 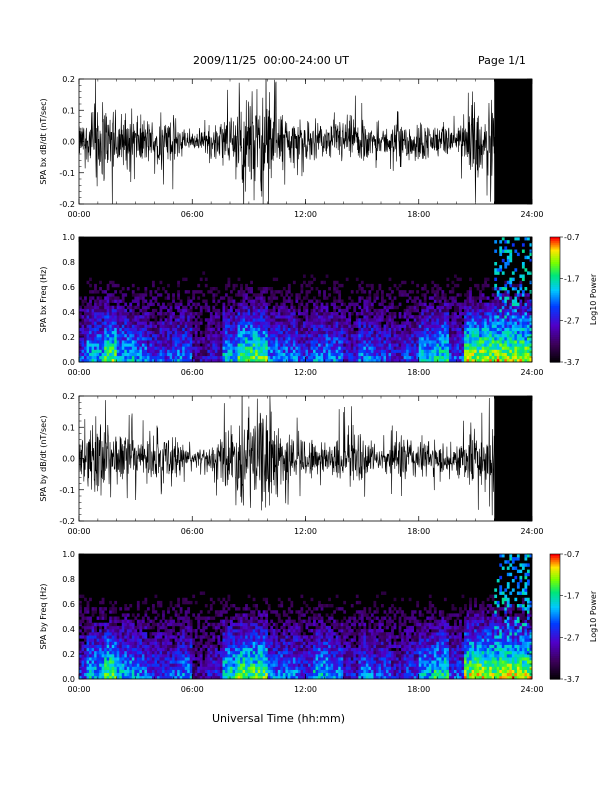 I want to click on y-tick-label-1-3: 0.4, so click(x=68, y=312).